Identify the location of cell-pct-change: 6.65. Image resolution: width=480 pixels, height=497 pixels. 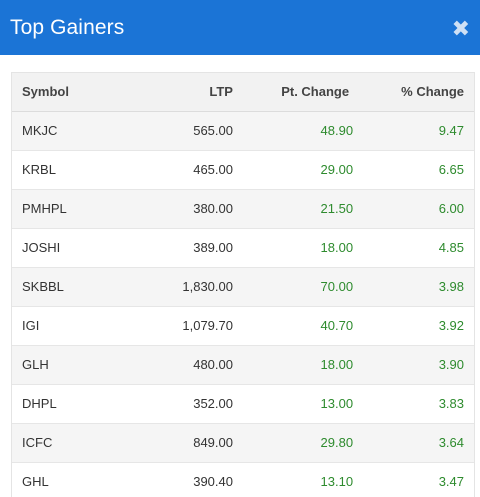
(451, 169).